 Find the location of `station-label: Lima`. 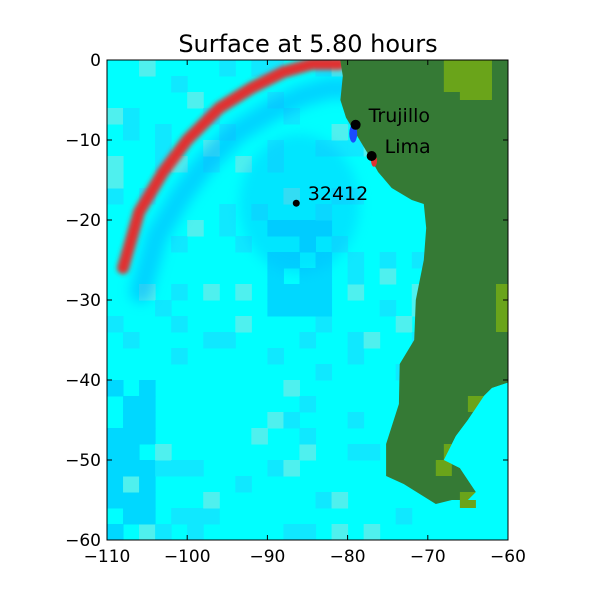

station-label: Lima is located at coordinates (408, 147).